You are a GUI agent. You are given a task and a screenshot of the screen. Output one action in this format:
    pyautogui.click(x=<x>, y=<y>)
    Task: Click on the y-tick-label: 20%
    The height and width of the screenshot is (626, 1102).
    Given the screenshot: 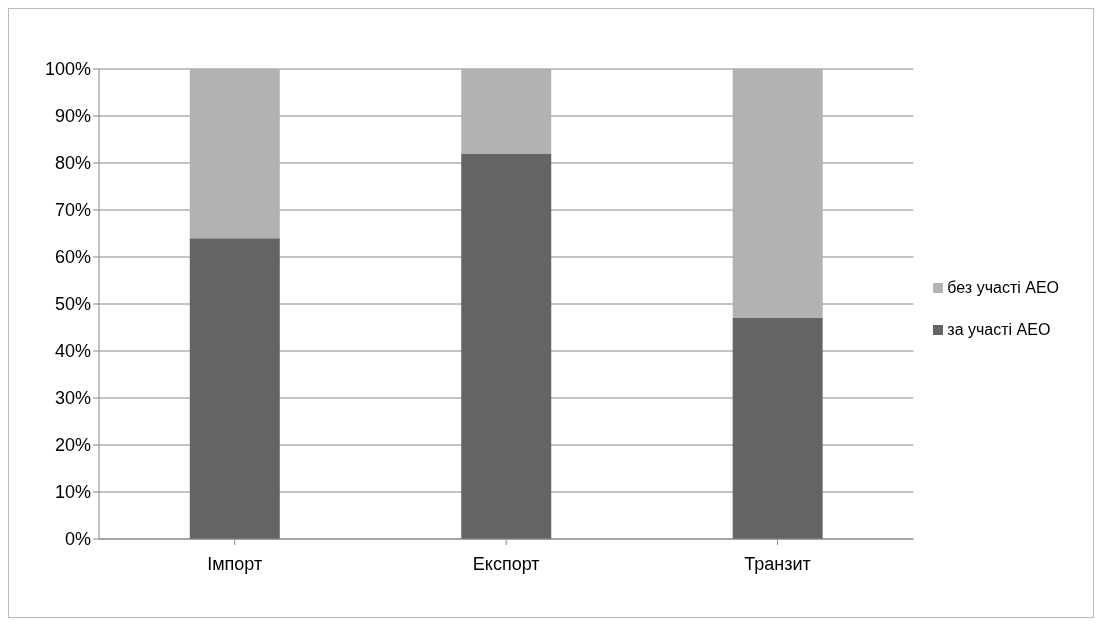 What is the action you would take?
    pyautogui.click(x=72, y=445)
    